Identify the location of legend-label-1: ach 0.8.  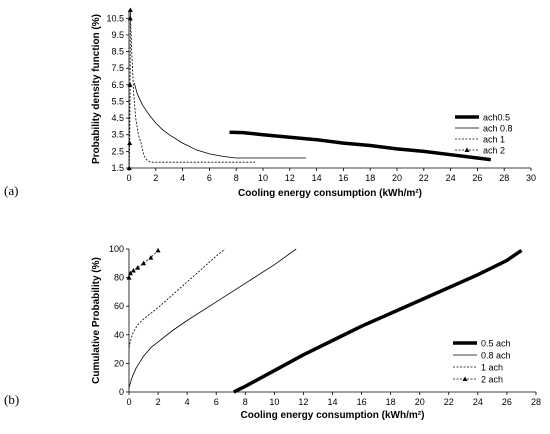
(498, 129).